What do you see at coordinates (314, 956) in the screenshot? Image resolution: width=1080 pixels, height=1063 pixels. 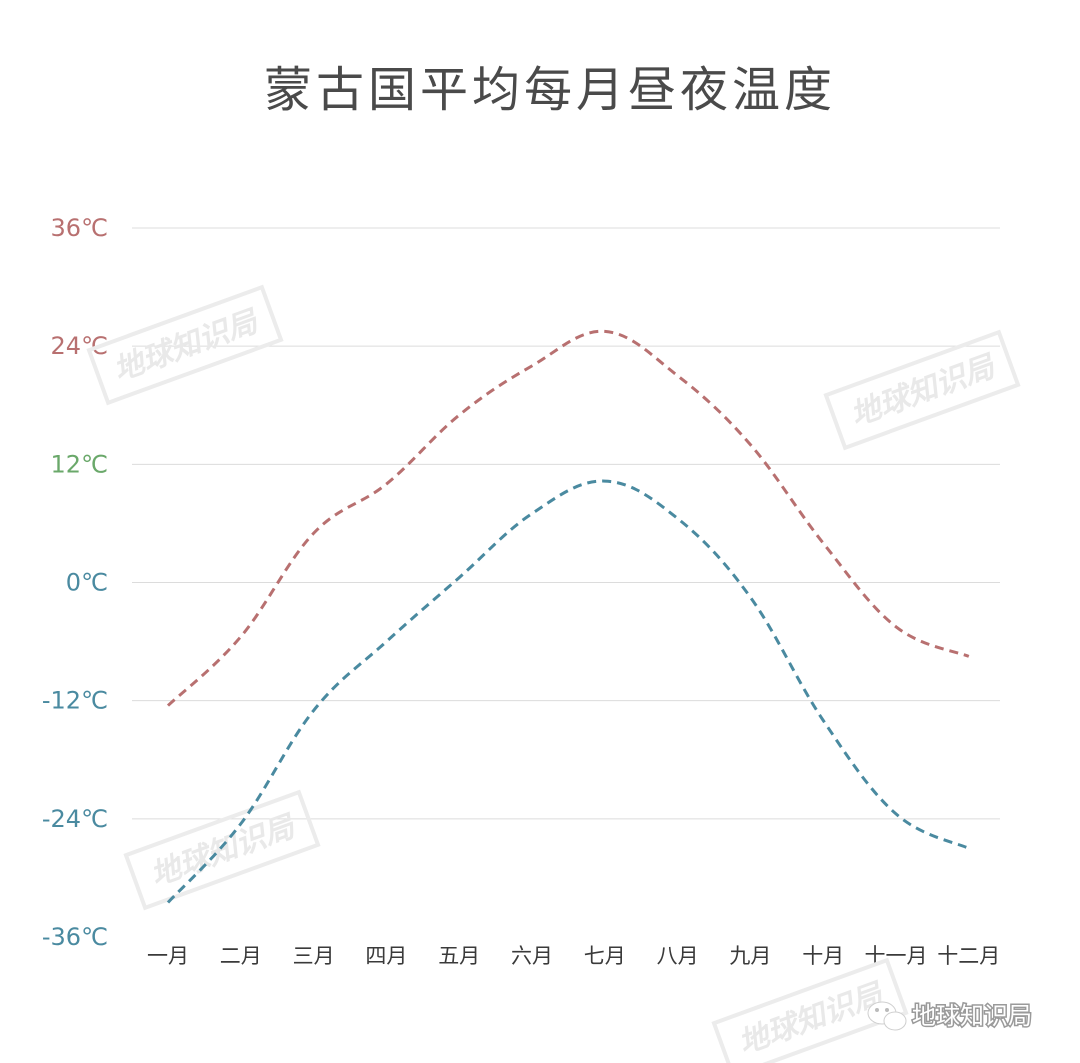 I see `x-tick-label: 三月` at bounding box center [314, 956].